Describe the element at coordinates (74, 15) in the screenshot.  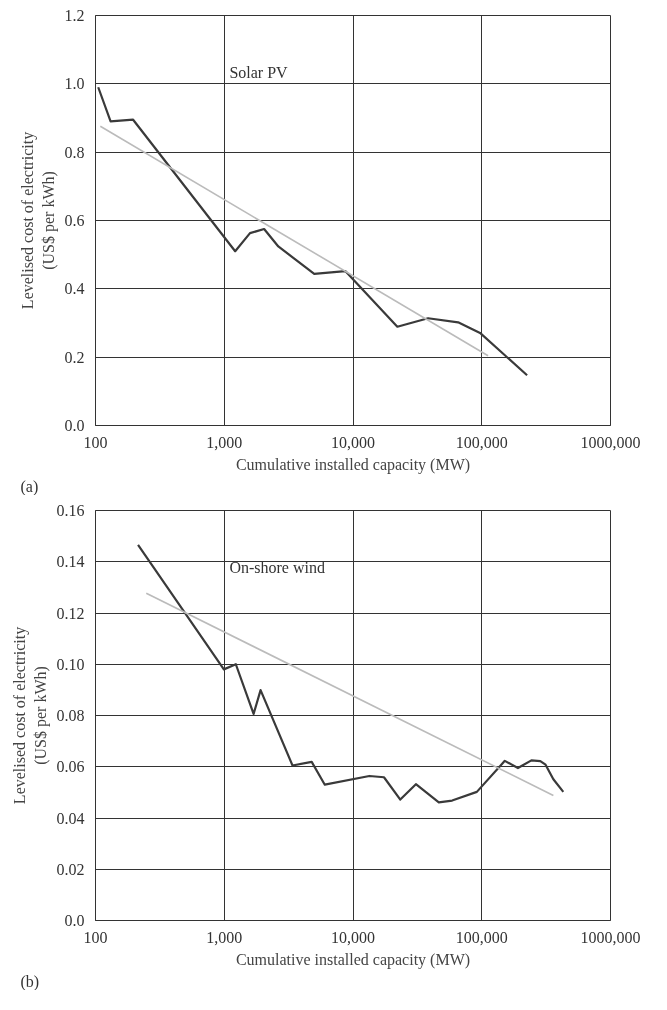
I see `y-tick-label: 1.2` at that location.